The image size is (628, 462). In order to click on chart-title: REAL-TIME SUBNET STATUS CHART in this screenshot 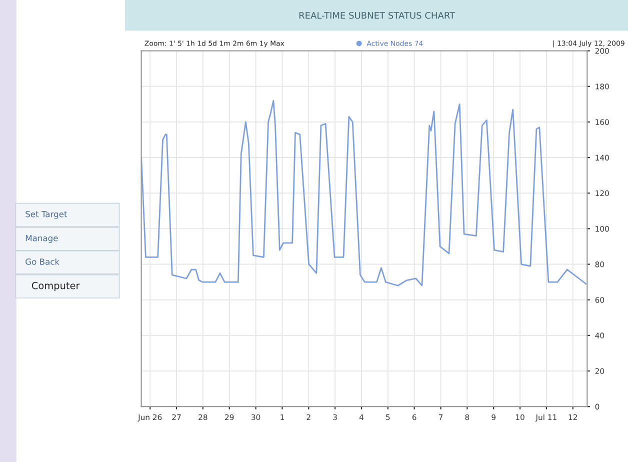, I will do `click(377, 15)`.